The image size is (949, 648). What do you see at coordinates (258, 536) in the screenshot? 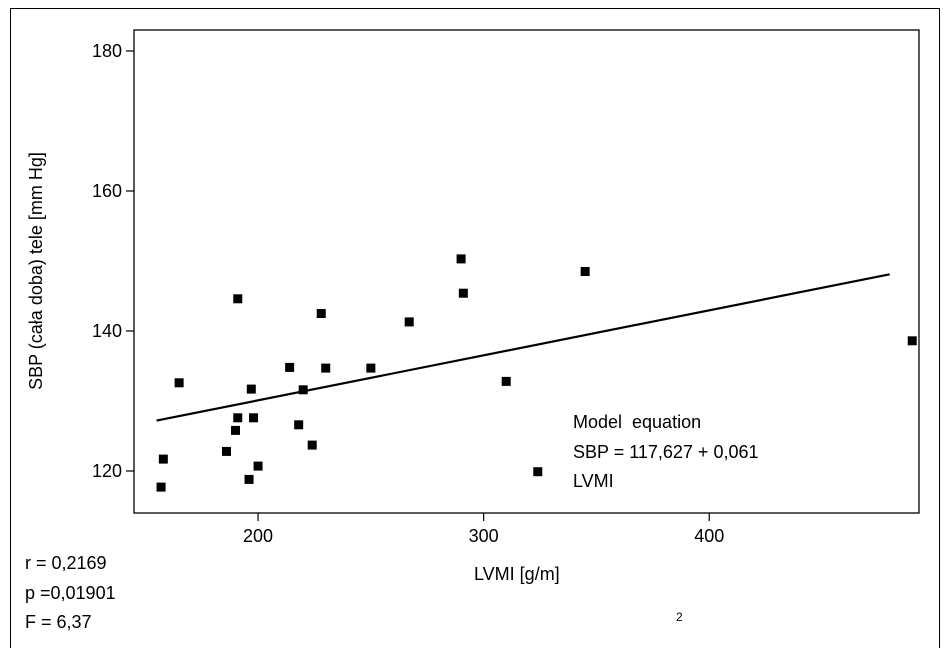
I see `x-tick-label: 200` at bounding box center [258, 536].